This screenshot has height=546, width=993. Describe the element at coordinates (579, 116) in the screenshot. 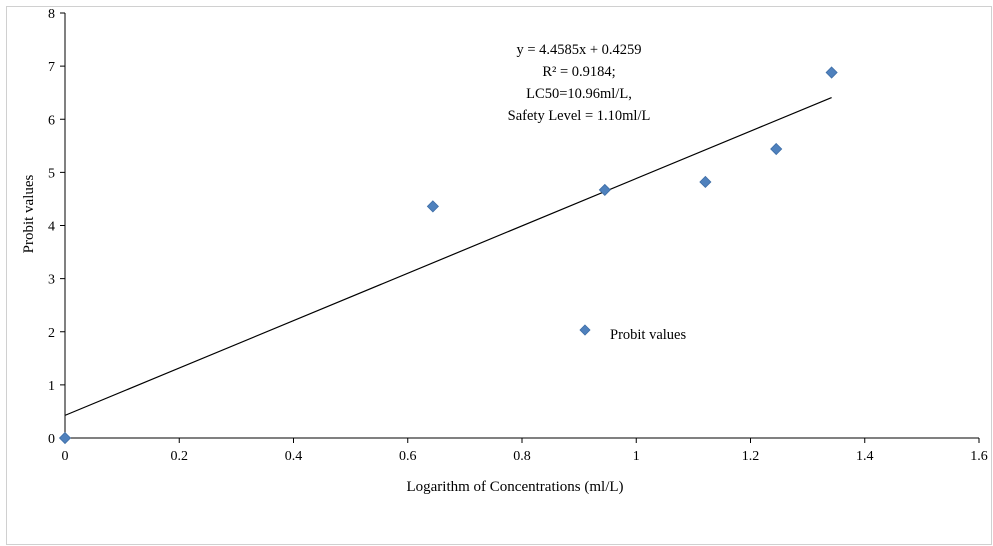

I see `equation-line-4: Safety Level = 1.10ml/L` at that location.